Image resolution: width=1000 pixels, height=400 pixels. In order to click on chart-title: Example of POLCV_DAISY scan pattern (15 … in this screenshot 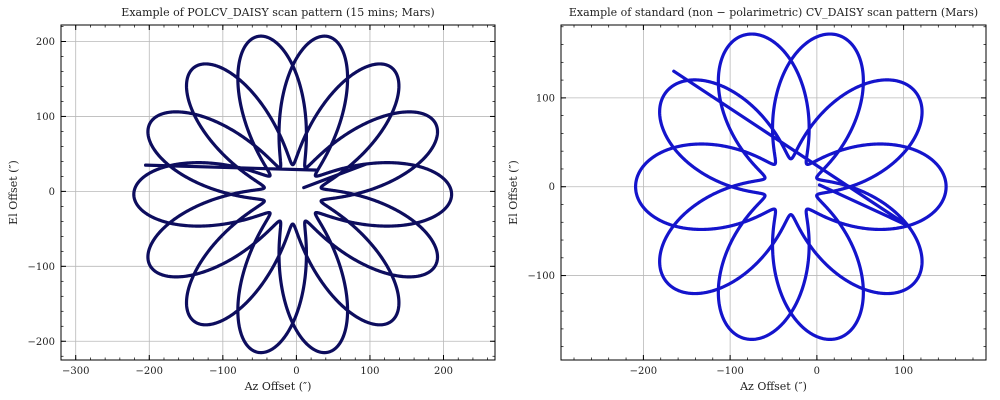, I will do `click(277, 12)`.